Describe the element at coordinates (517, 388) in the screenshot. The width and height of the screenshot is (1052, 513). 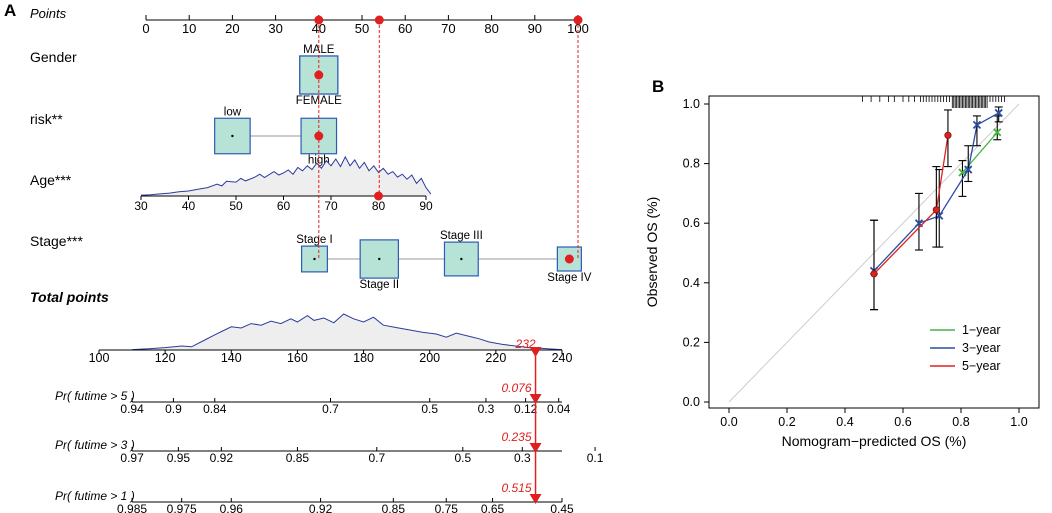
I see `prob-predicted-value: 0.076` at that location.